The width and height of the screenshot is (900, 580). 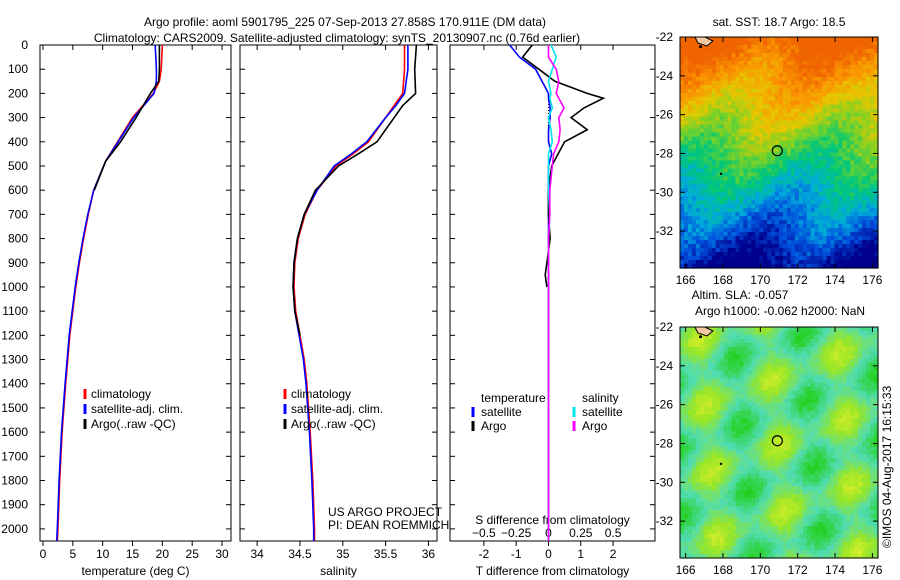 What do you see at coordinates (300, 554) in the screenshot?
I see `x-tick-label: 34.5` at bounding box center [300, 554].